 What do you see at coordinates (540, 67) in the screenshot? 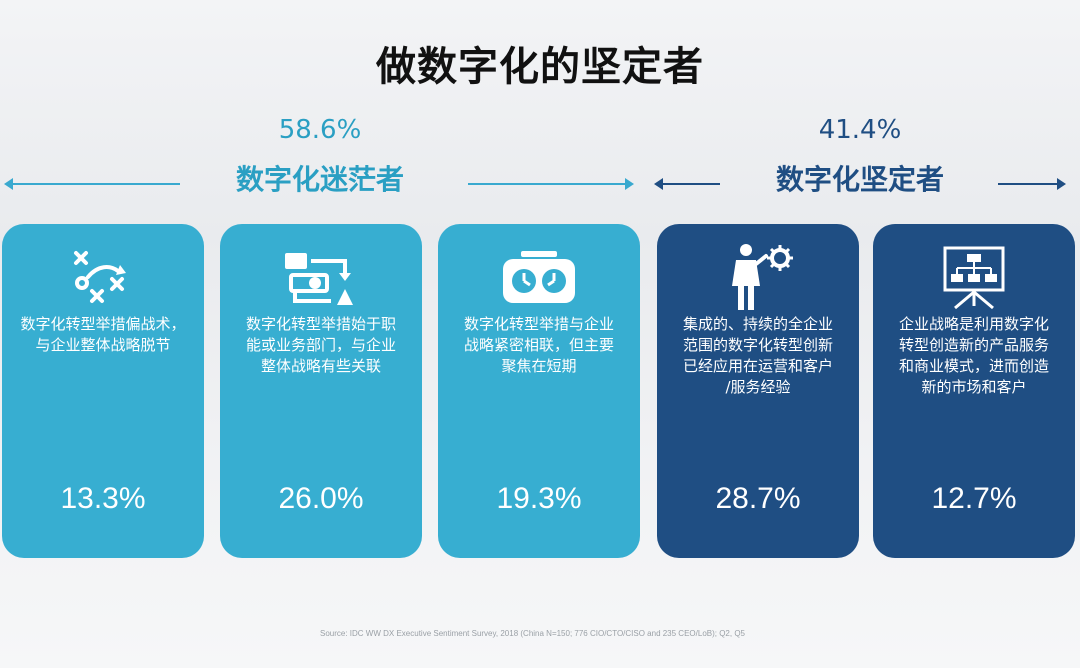
I see `page-title: 做数字化的坚定者` at bounding box center [540, 67].